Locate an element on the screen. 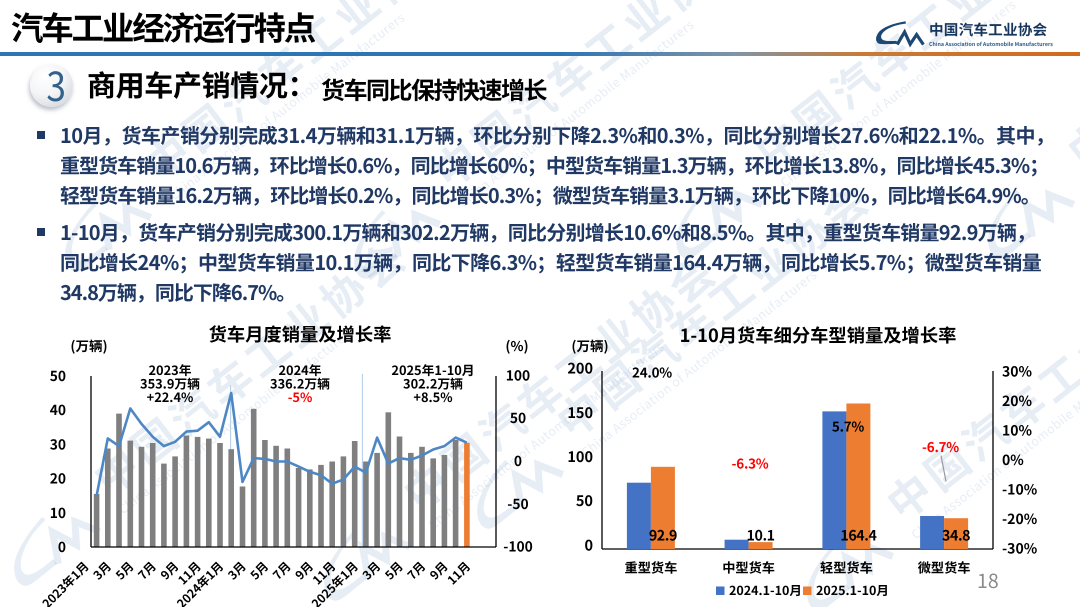 This screenshot has width=1080, height=607. svg-text: 2024.1-10月 is located at coordinates (765, 589).